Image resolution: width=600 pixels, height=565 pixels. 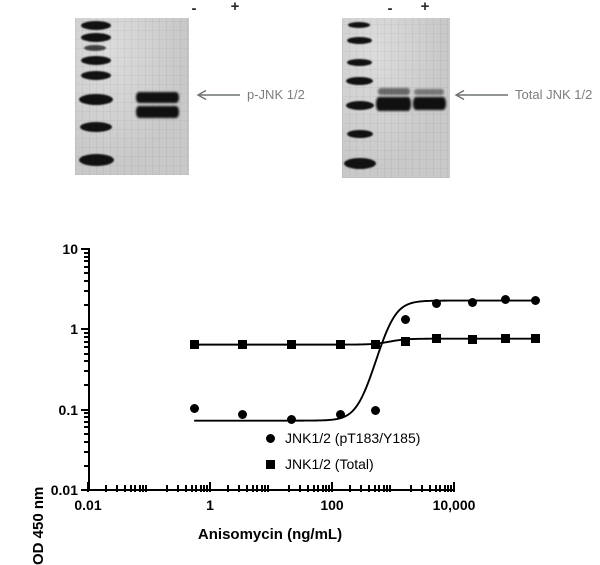 I want to click on legend-label-phospho: JNK1/2 (pT183/Y185), so click(x=353, y=438).